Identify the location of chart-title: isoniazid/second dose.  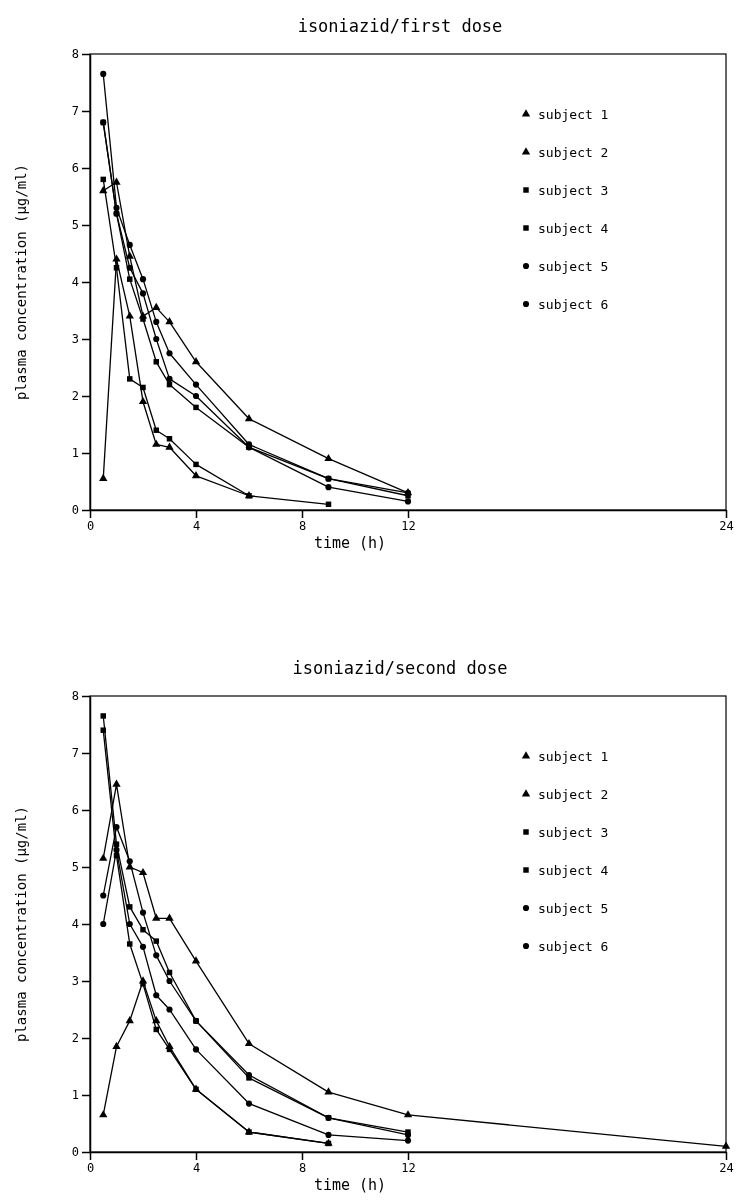
(400, 668).